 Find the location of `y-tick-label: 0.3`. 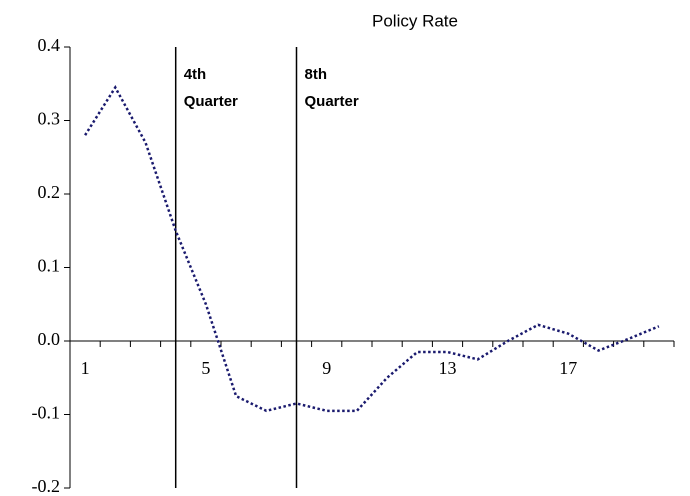

y-tick-label: 0.3 is located at coordinates (49, 119).